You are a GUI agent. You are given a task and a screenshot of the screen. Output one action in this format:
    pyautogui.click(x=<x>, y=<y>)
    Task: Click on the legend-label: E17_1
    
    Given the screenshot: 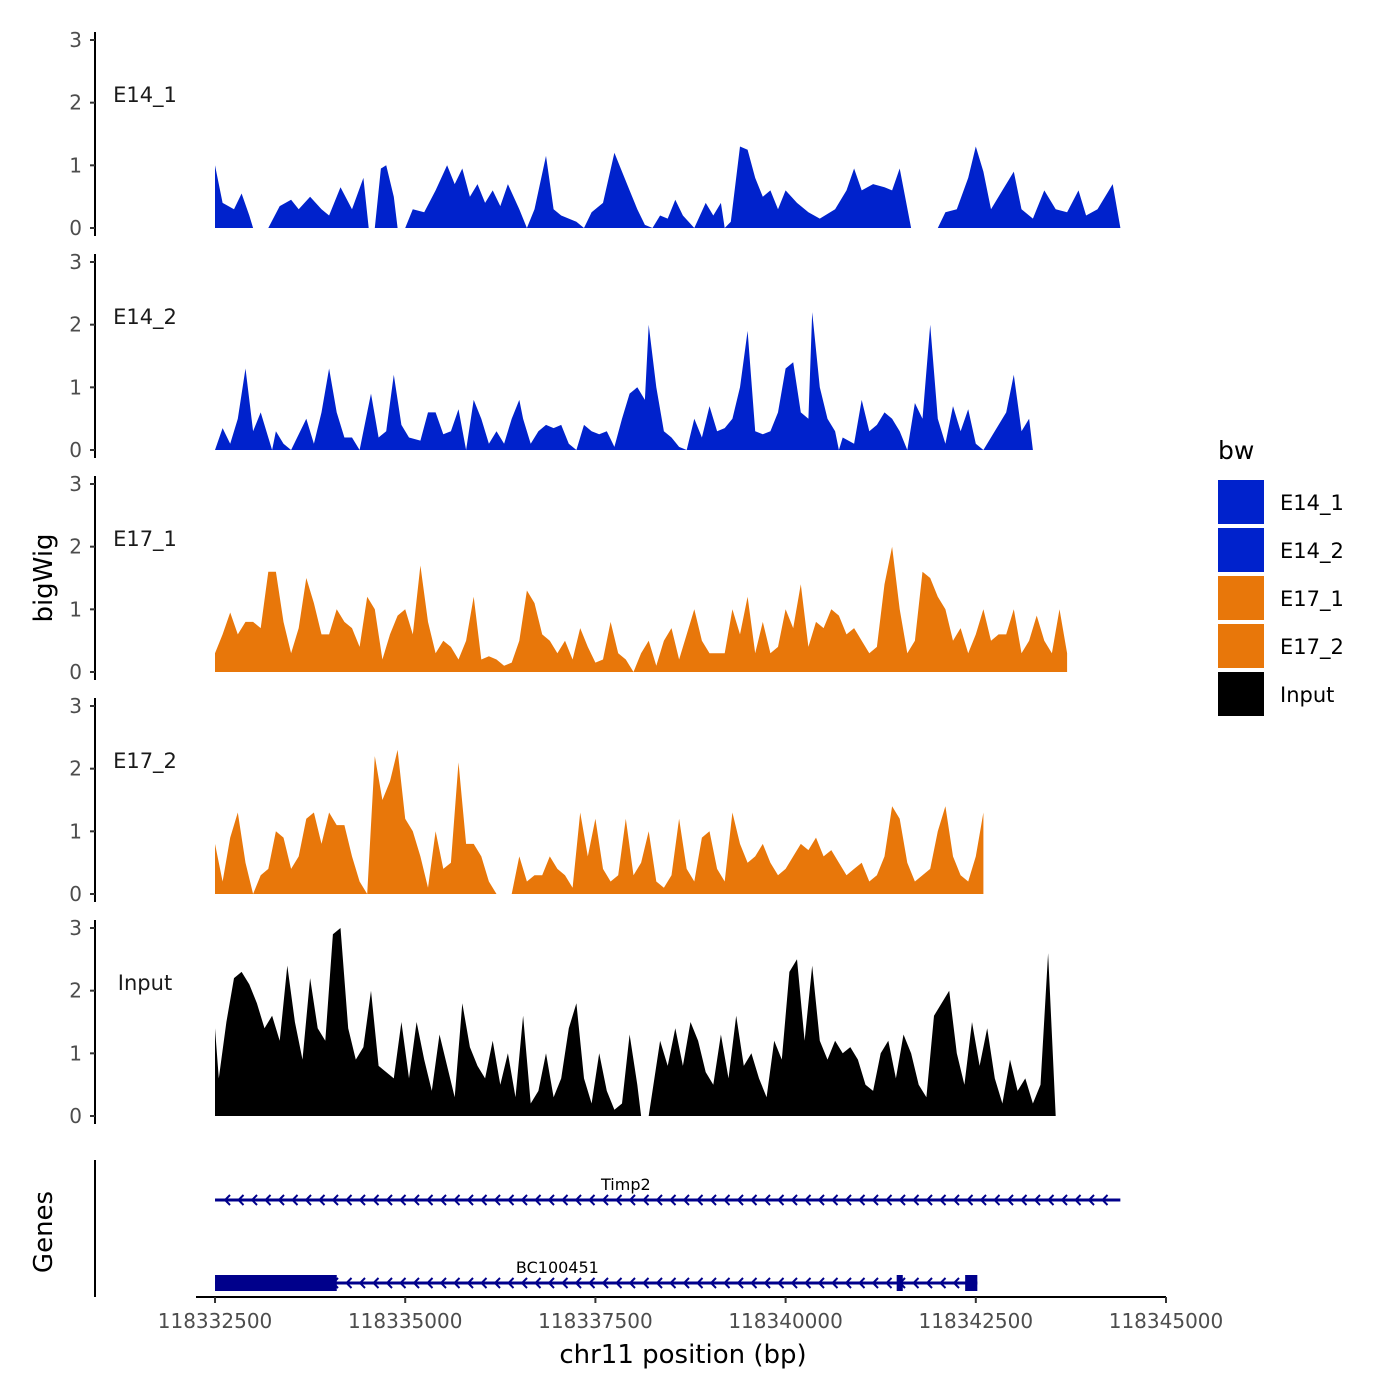 What is the action you would take?
    pyautogui.click(x=1312, y=599)
    